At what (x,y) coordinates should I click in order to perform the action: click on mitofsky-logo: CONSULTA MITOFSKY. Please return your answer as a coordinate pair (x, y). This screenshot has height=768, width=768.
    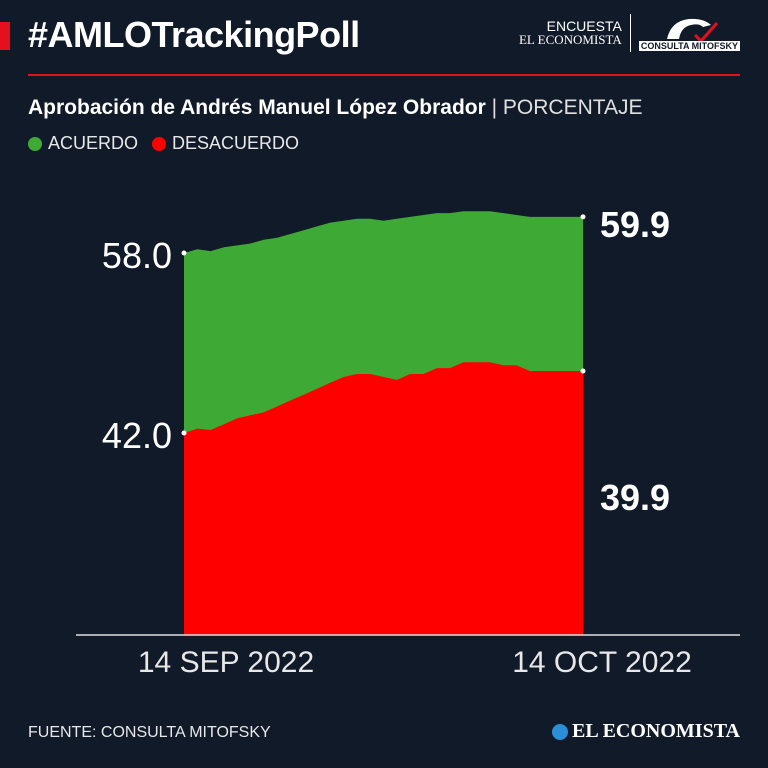
    Looking at the image, I should click on (689, 33).